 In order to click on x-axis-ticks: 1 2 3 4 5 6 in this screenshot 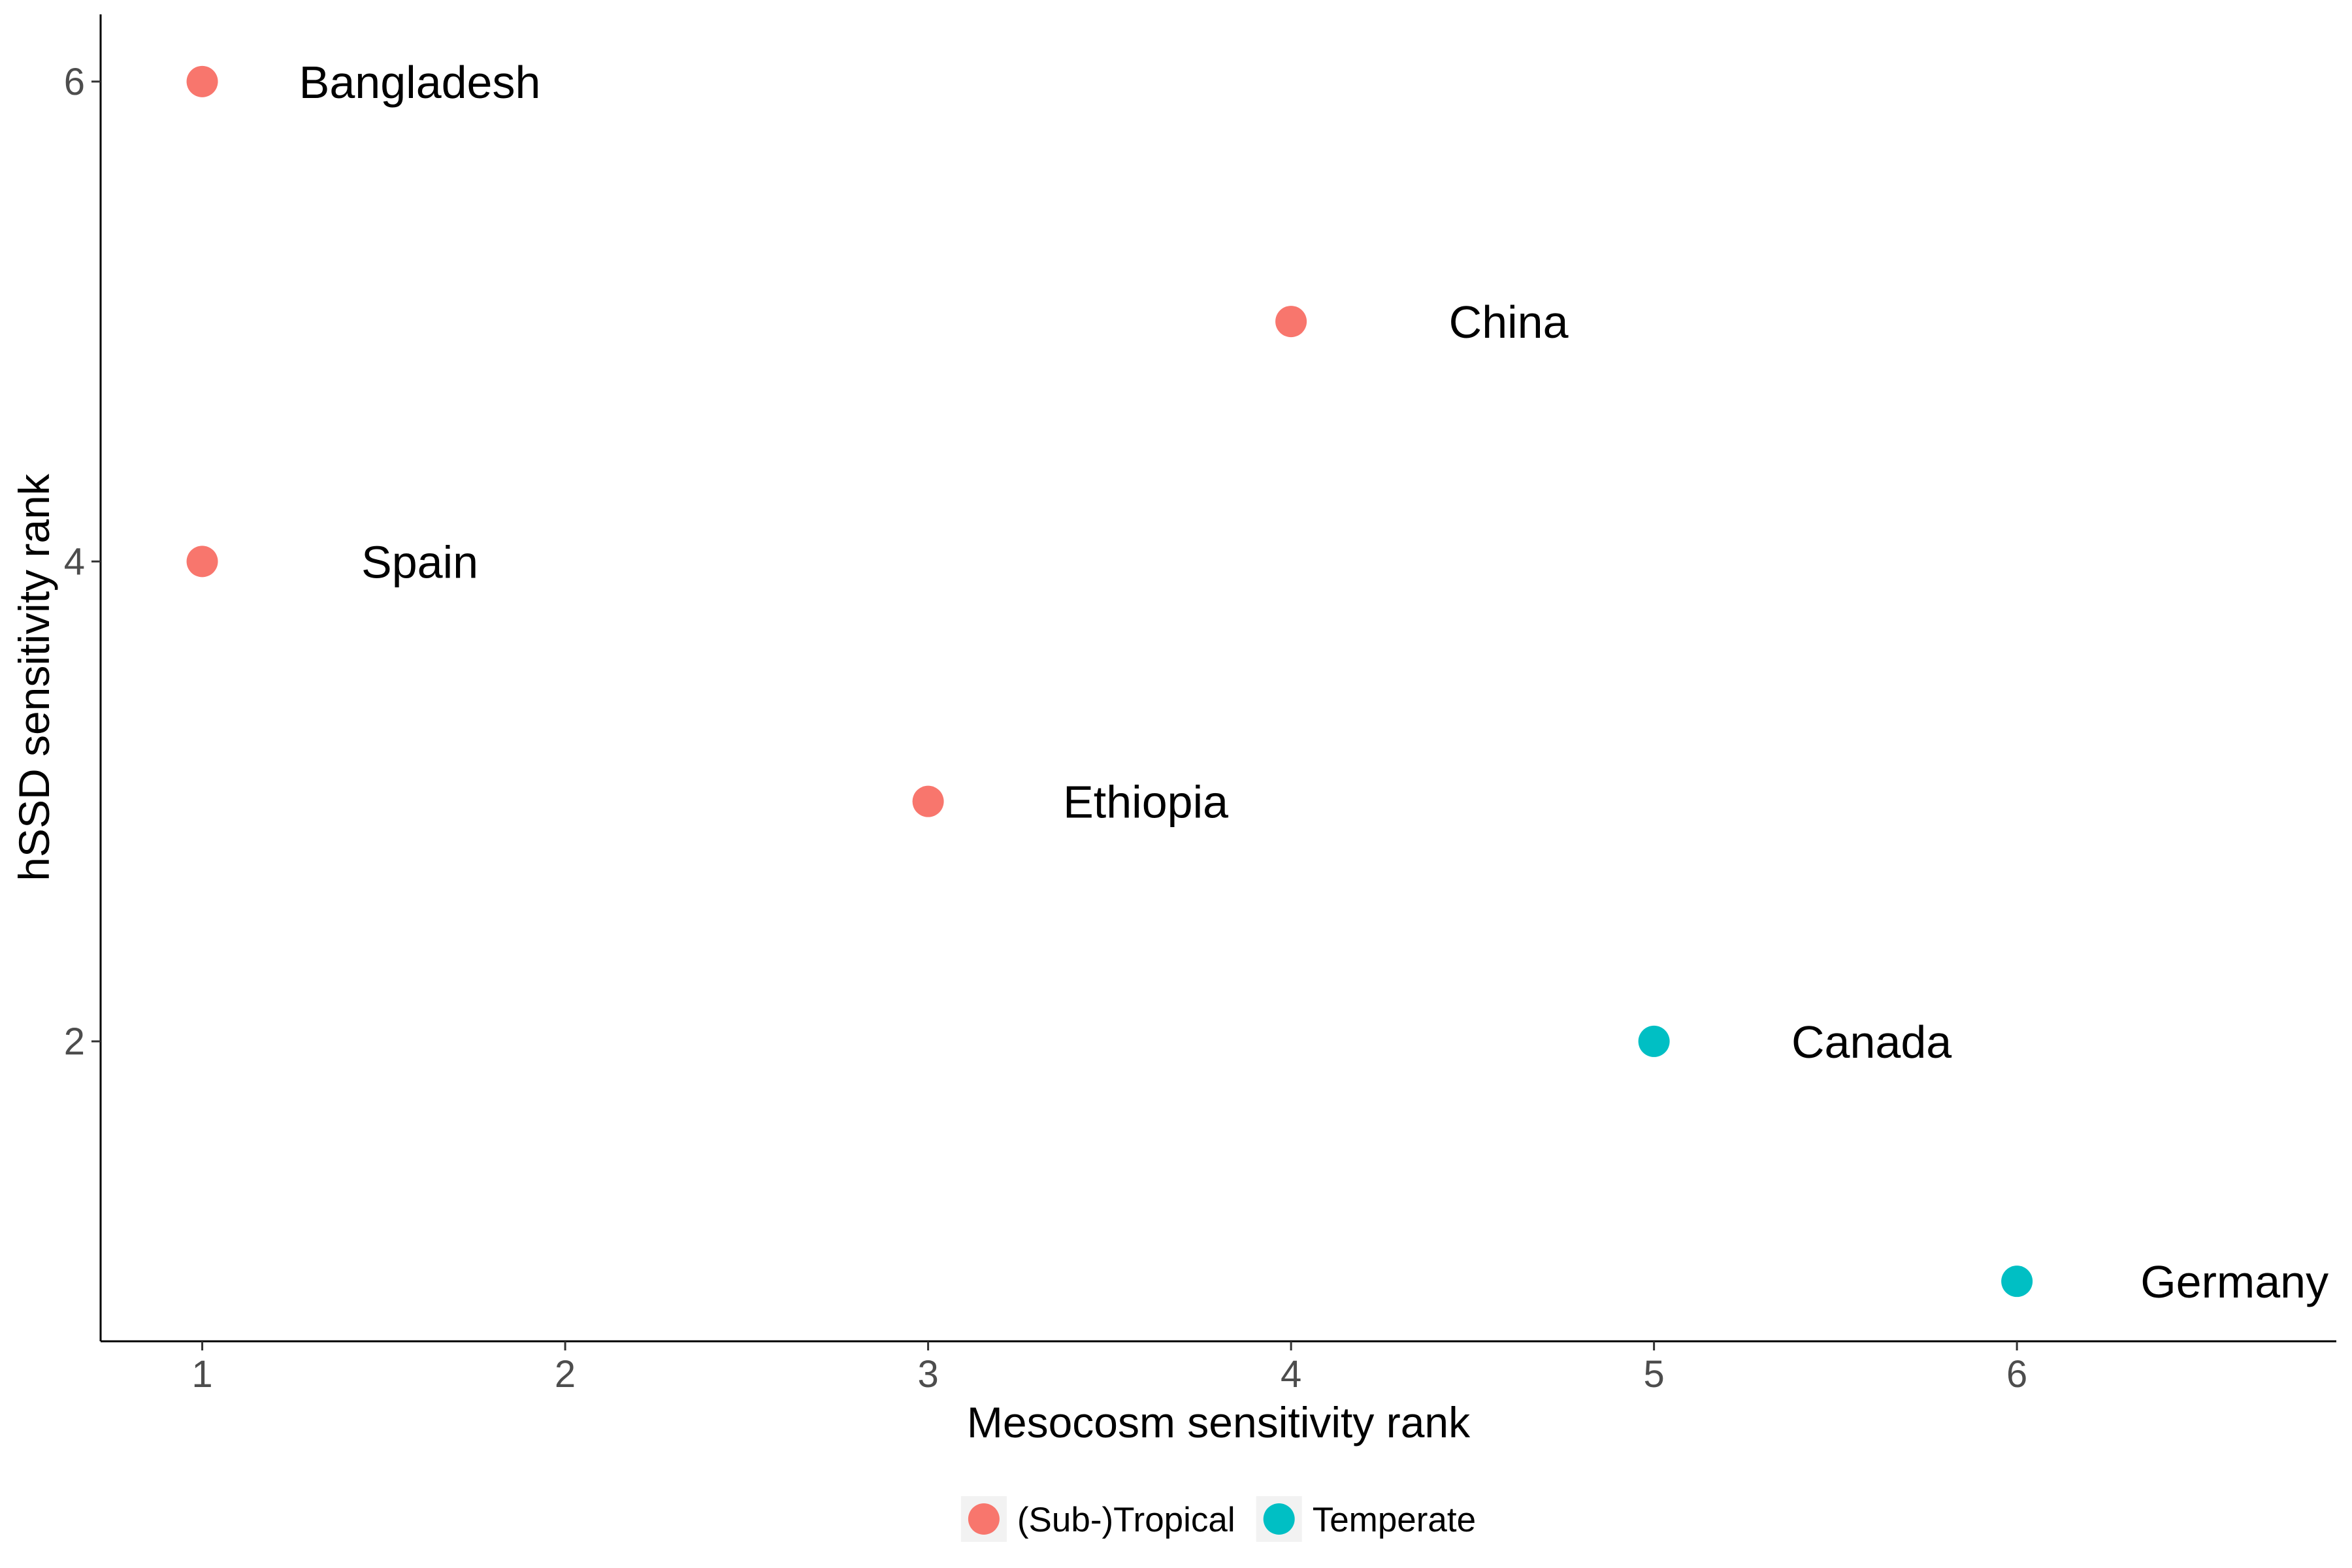, I will do `click(1109, 1368)`.